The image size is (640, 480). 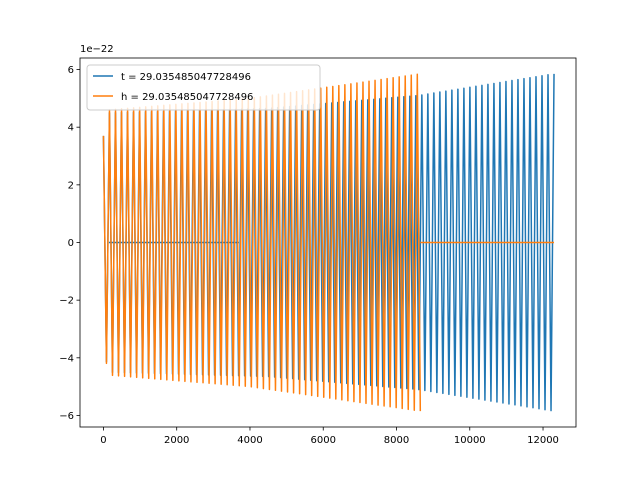 What do you see at coordinates (470, 440) in the screenshot?
I see `x-tick-label: 10000` at bounding box center [470, 440].